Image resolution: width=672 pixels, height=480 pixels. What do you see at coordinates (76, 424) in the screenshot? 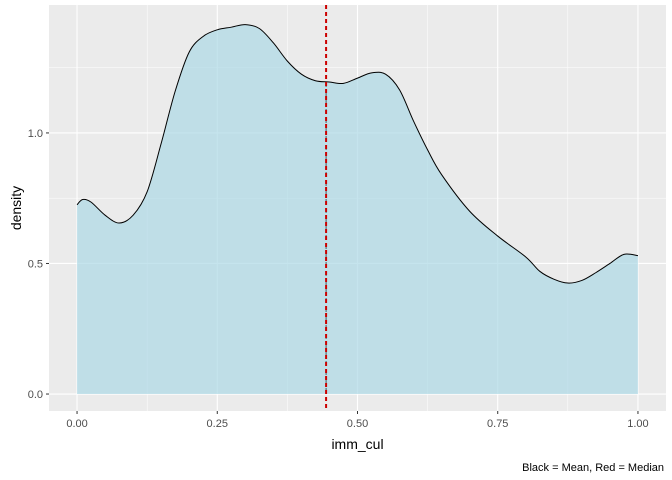
I see `x-tick-label: 0.00` at bounding box center [76, 424].